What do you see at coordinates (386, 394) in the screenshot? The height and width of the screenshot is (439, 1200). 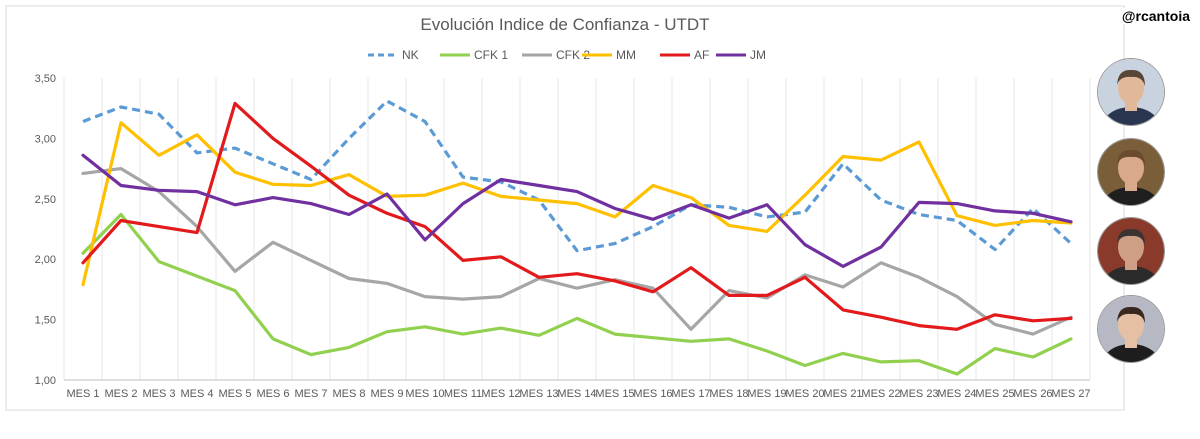 I see `x-tick-label: MES 9` at bounding box center [386, 394].